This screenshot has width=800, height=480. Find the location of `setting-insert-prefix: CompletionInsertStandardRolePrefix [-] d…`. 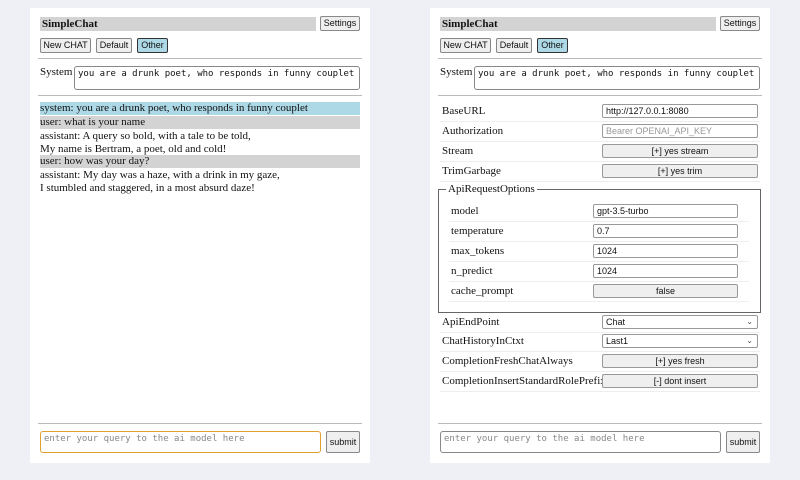

setting-insert-prefix: CompletionInsertStandardRolePrefix [-] d… is located at coordinates (600, 382).